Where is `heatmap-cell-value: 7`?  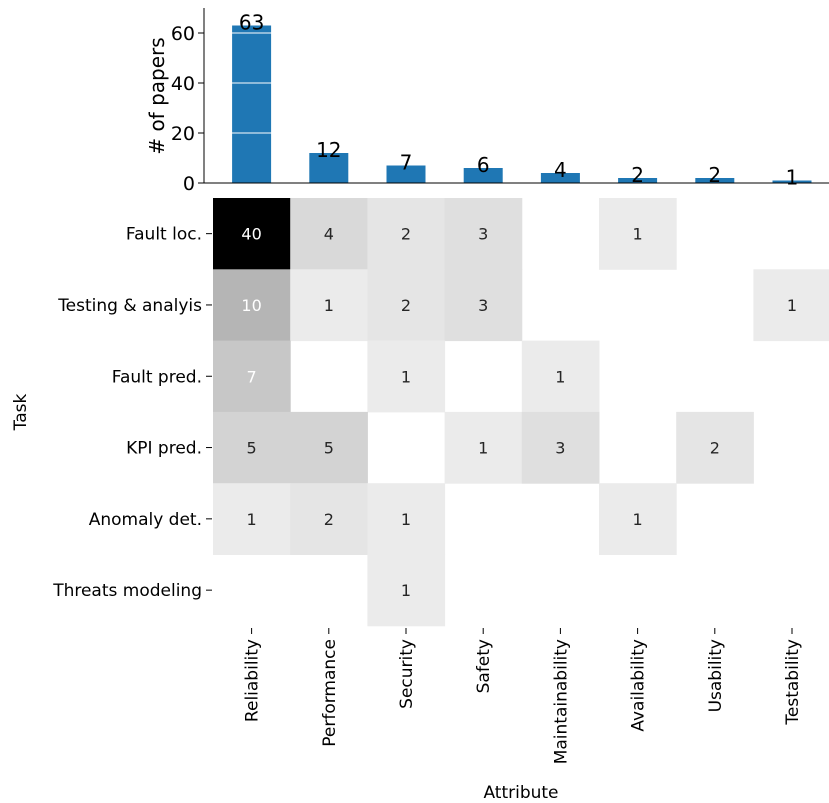 heatmap-cell-value: 7 is located at coordinates (252, 376).